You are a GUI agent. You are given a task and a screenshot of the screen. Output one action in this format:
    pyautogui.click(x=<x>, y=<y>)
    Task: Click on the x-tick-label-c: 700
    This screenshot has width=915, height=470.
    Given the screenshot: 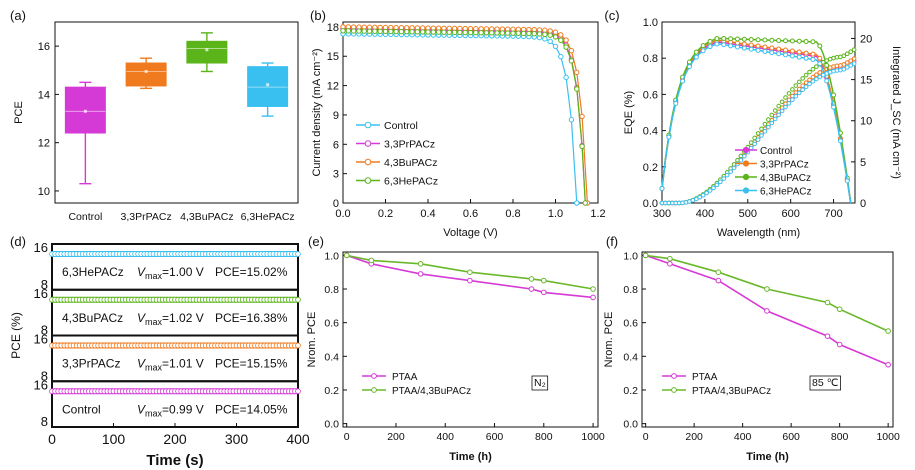 What is the action you would take?
    pyautogui.click(x=833, y=214)
    